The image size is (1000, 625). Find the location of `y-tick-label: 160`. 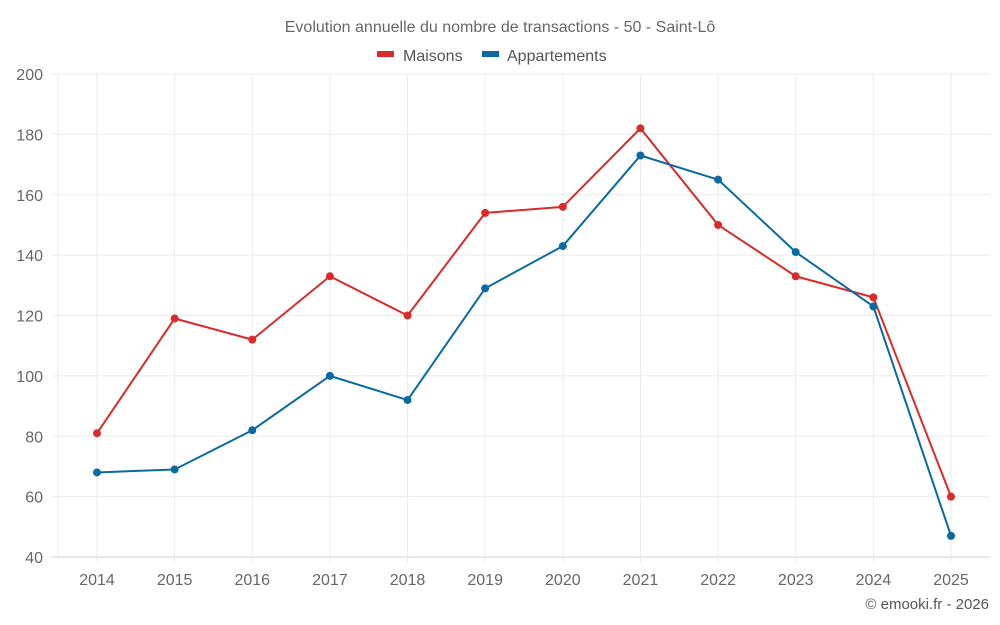

y-tick-label: 160 is located at coordinates (29, 196).